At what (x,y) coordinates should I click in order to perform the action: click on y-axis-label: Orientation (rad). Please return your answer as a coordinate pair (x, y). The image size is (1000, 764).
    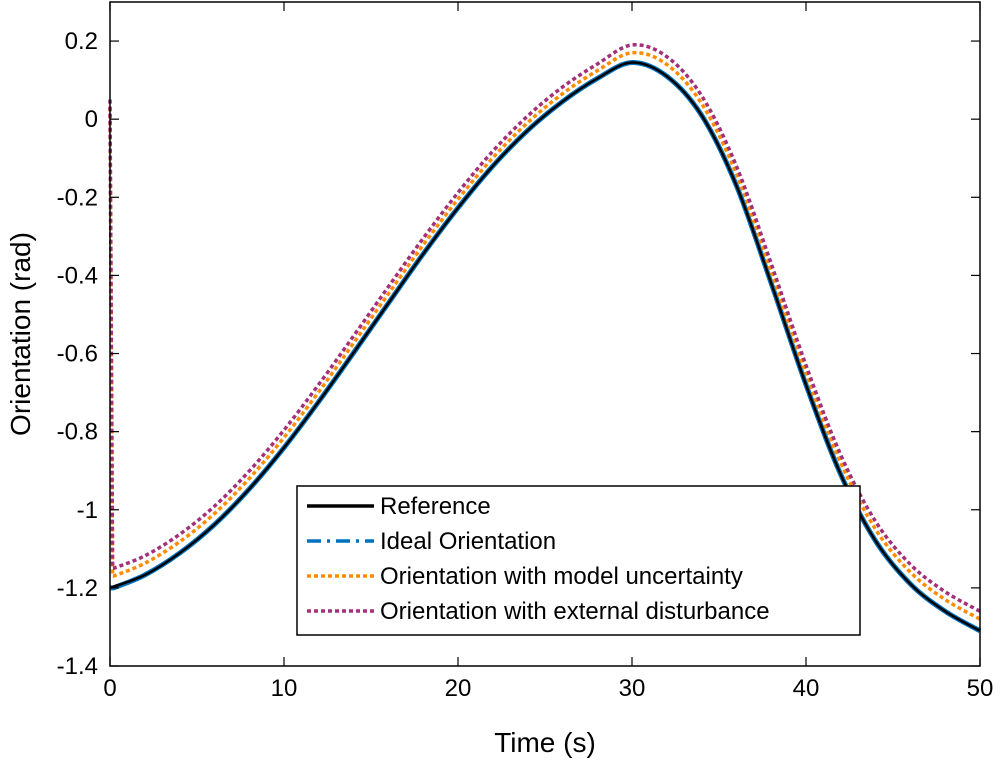
    Looking at the image, I should click on (20, 334).